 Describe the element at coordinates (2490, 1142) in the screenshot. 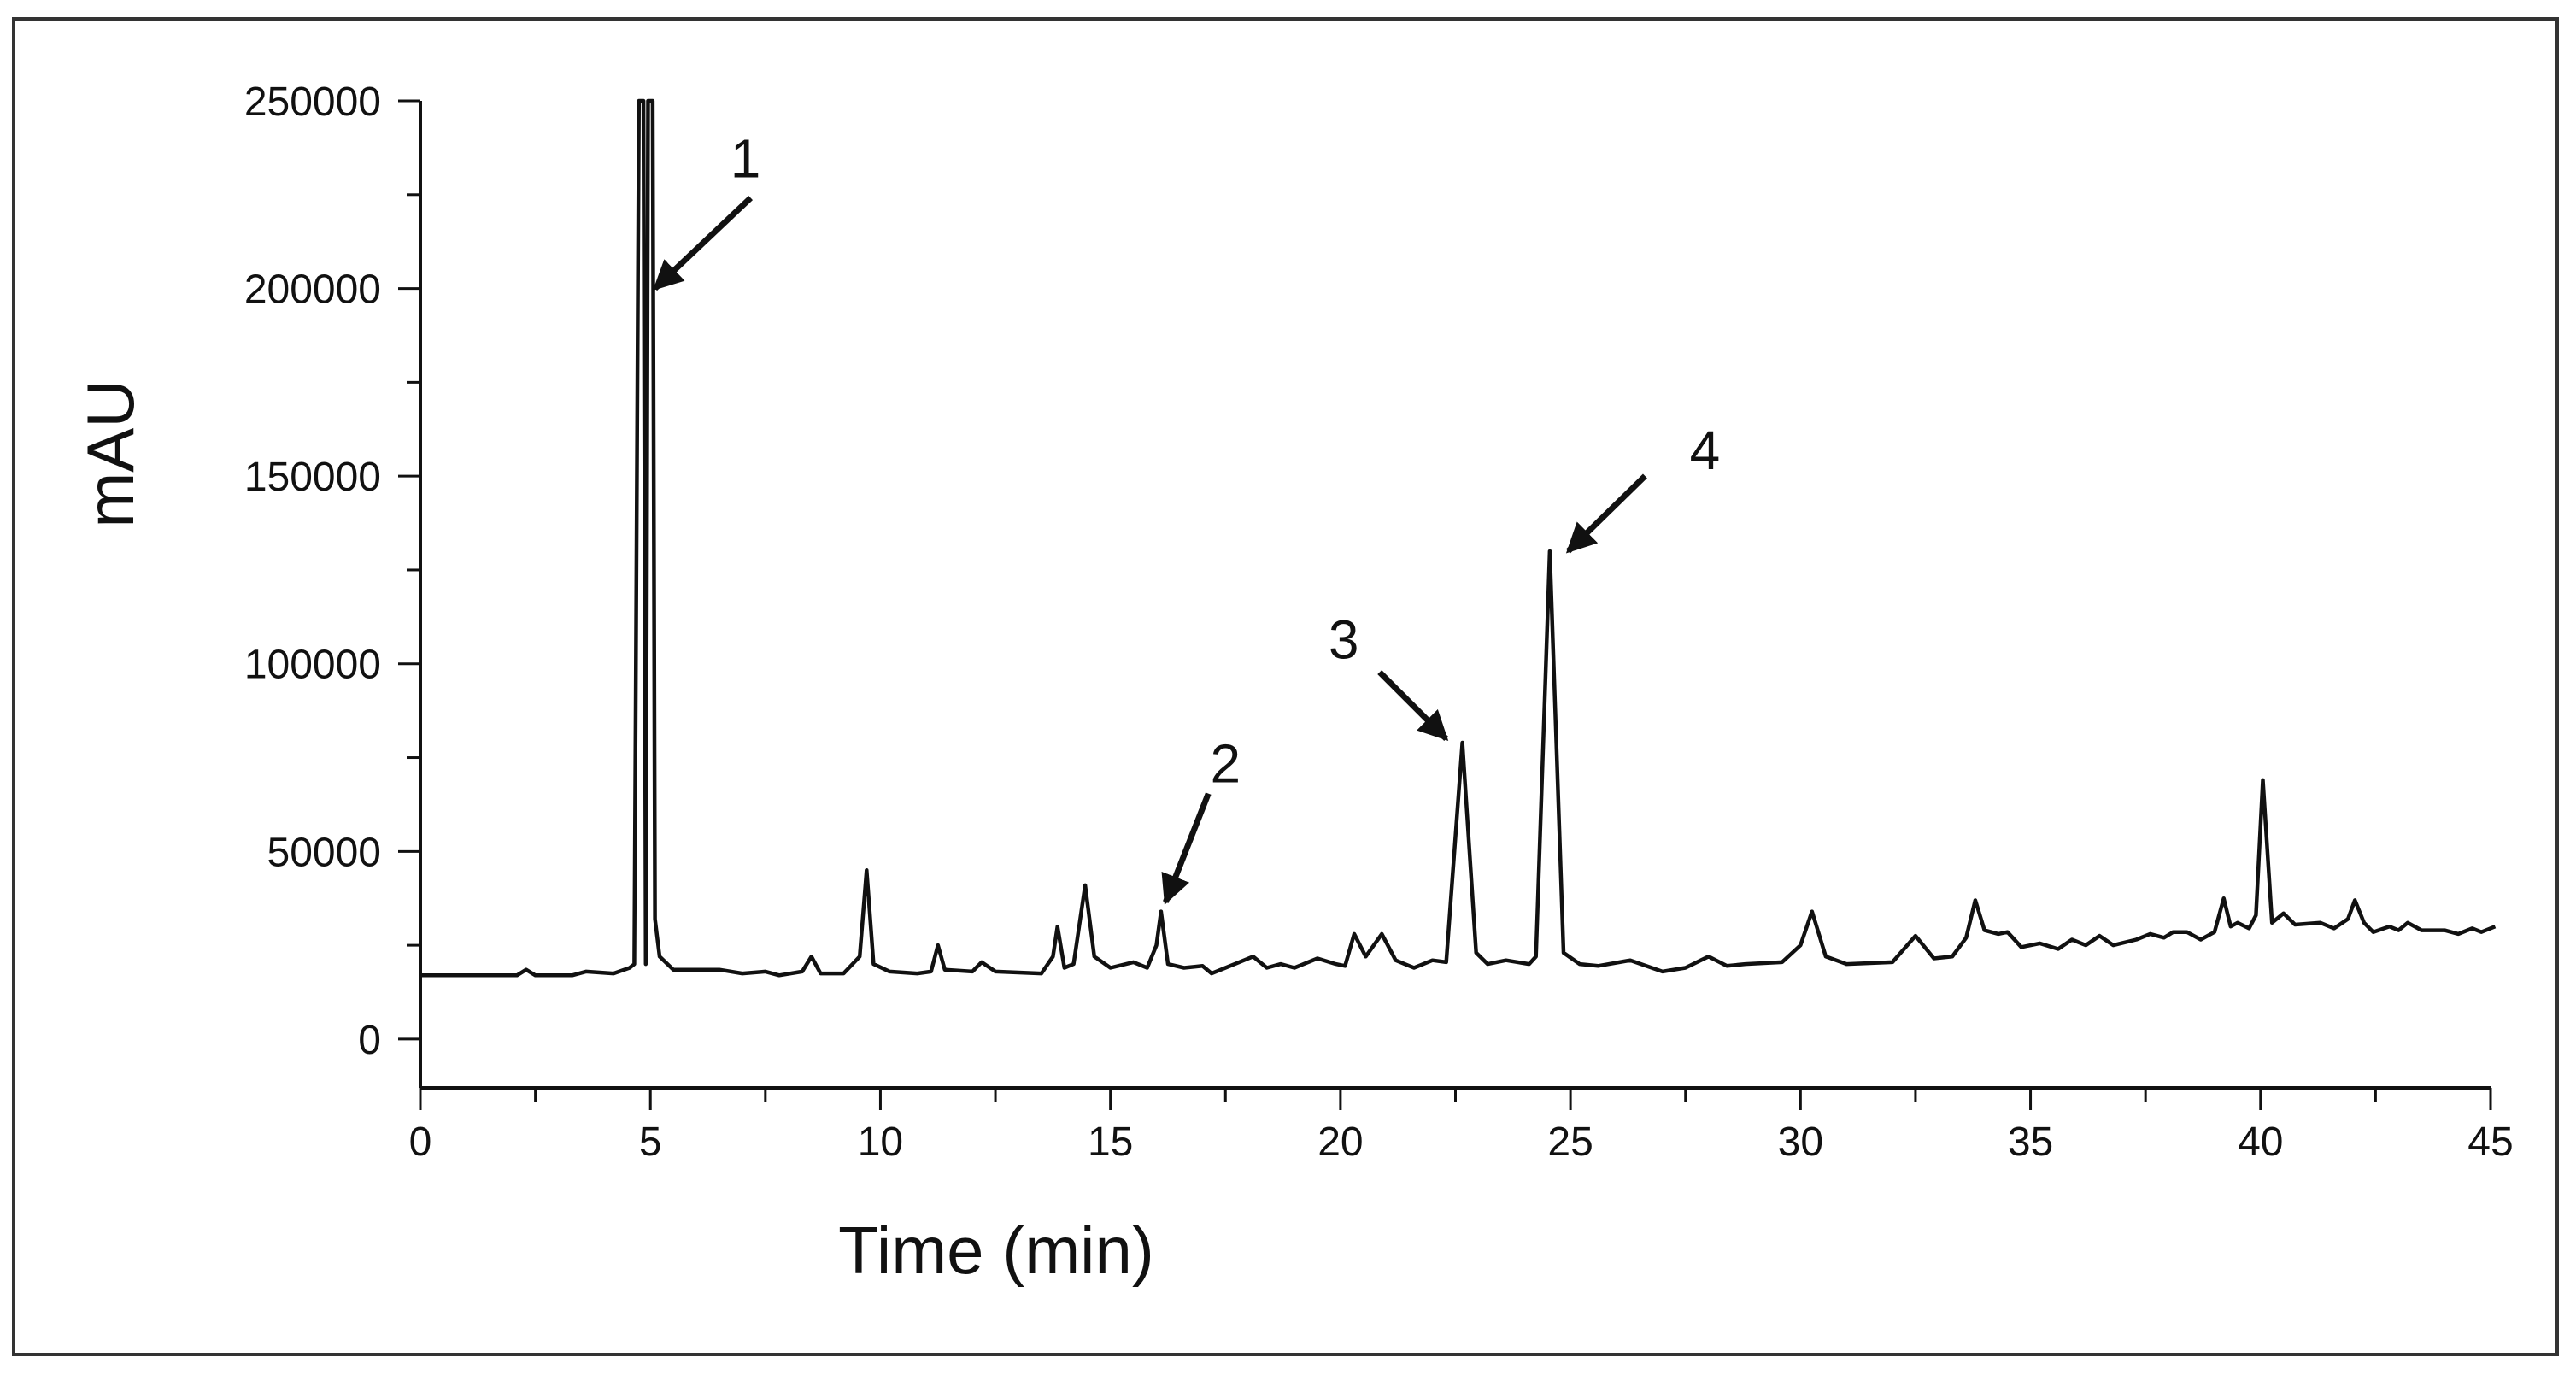

I see `x-tick-label: 45` at that location.